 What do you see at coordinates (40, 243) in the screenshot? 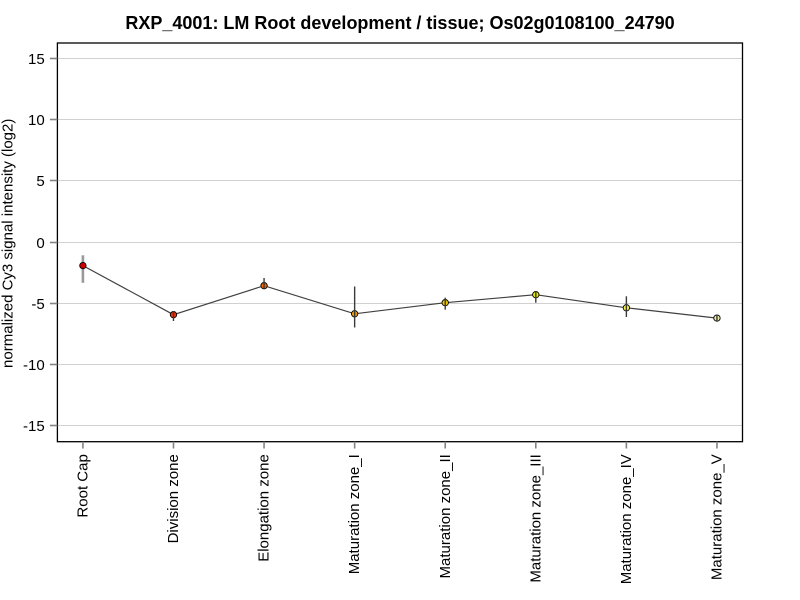
I see `svg-text: 0` at bounding box center [40, 243].